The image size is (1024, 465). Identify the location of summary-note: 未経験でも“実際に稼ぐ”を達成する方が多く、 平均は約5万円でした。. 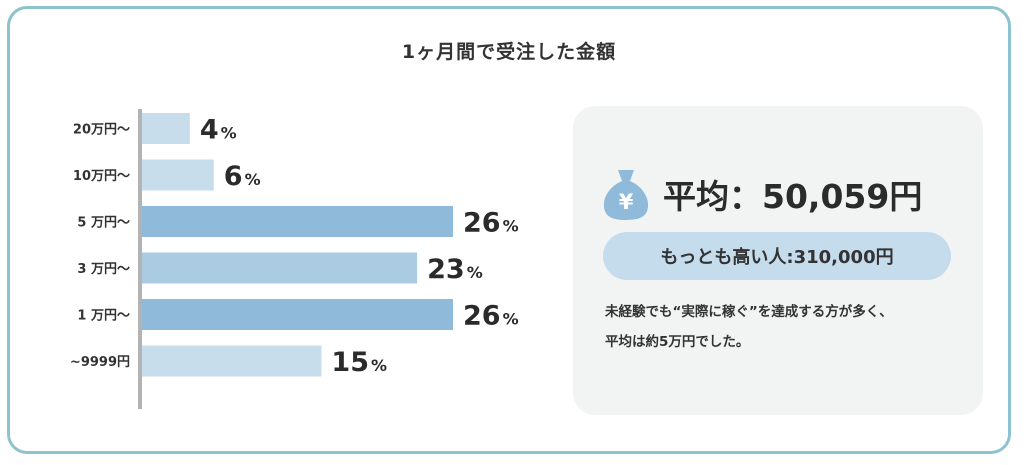
(785, 327).